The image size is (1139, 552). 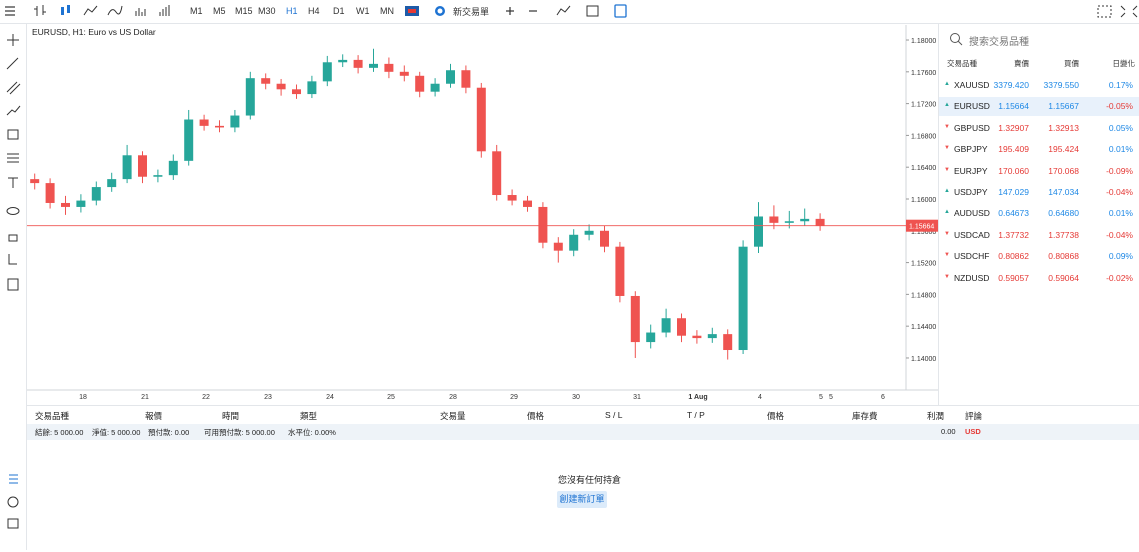 I want to click on create-order-button: 創建新訂單, so click(x=582, y=499).